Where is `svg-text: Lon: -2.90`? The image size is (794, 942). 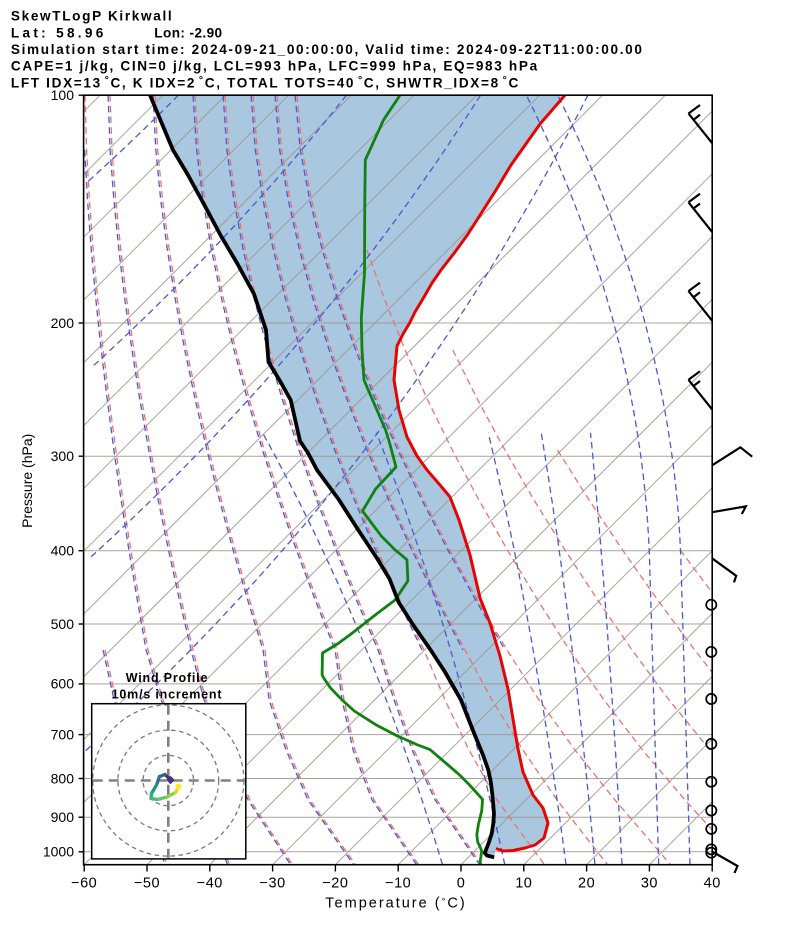 svg-text: Lon: -2.90 is located at coordinates (188, 32).